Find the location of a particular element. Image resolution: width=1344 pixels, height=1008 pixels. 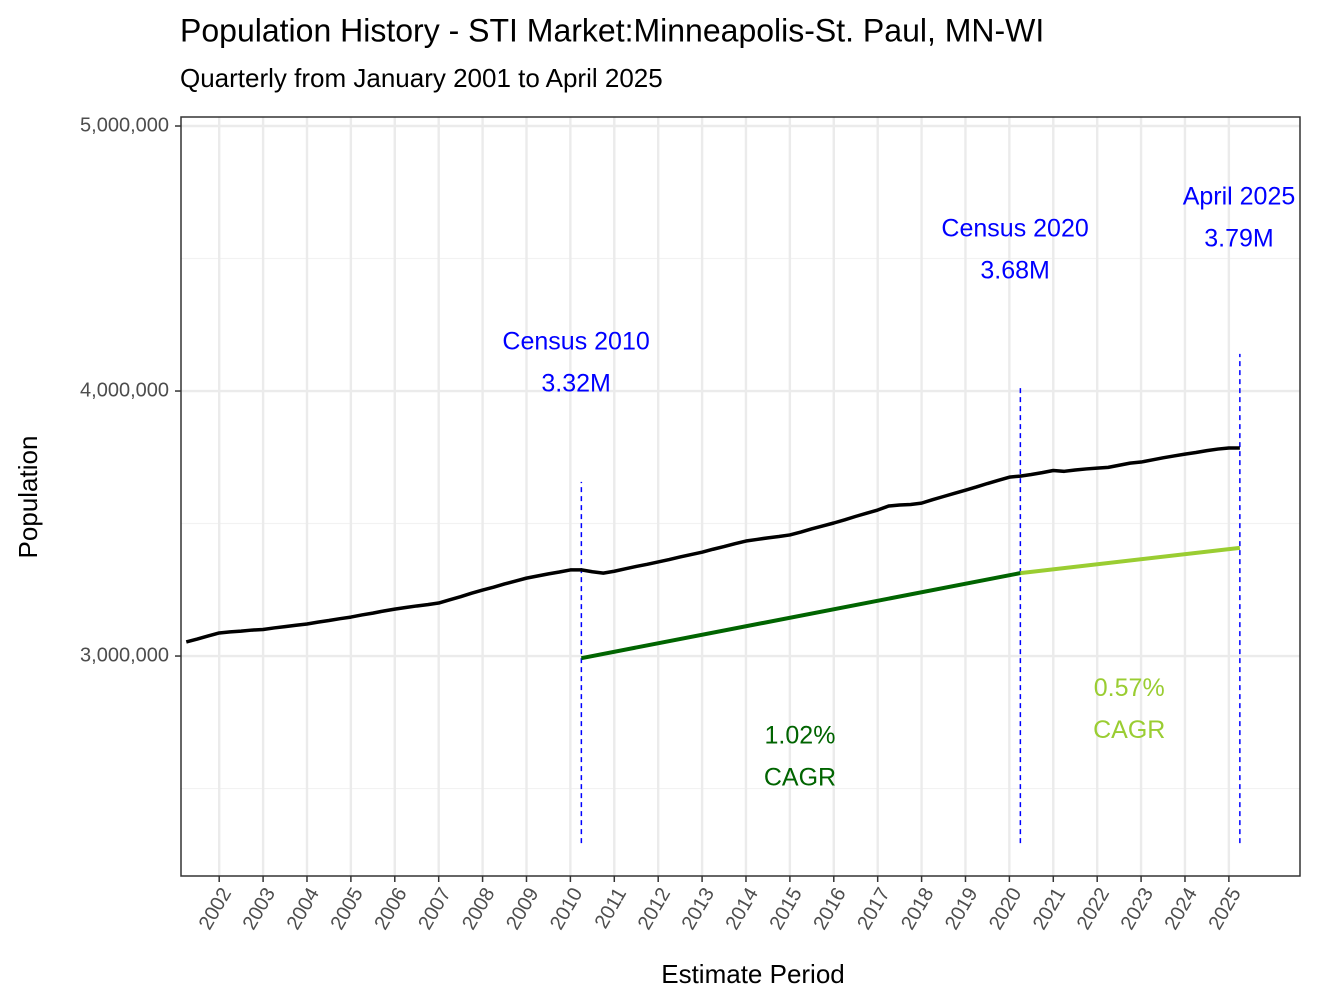

annotation: 1.02% is located at coordinates (800, 736).